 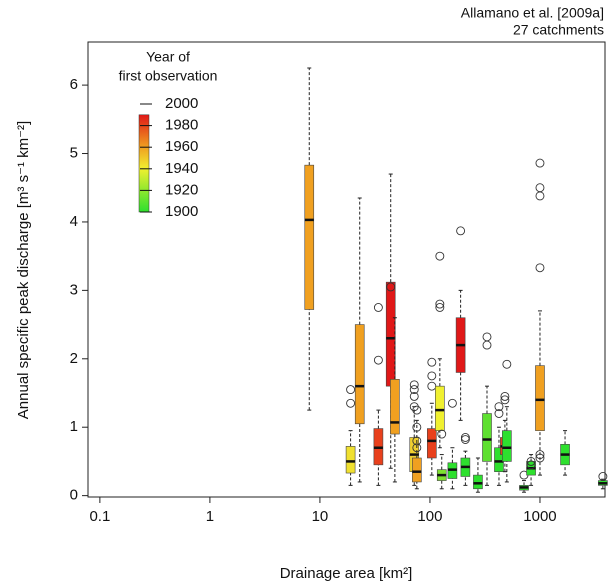 What do you see at coordinates (532, 13) in the screenshot?
I see `annotation: Allamano et al. [2009a]` at bounding box center [532, 13].